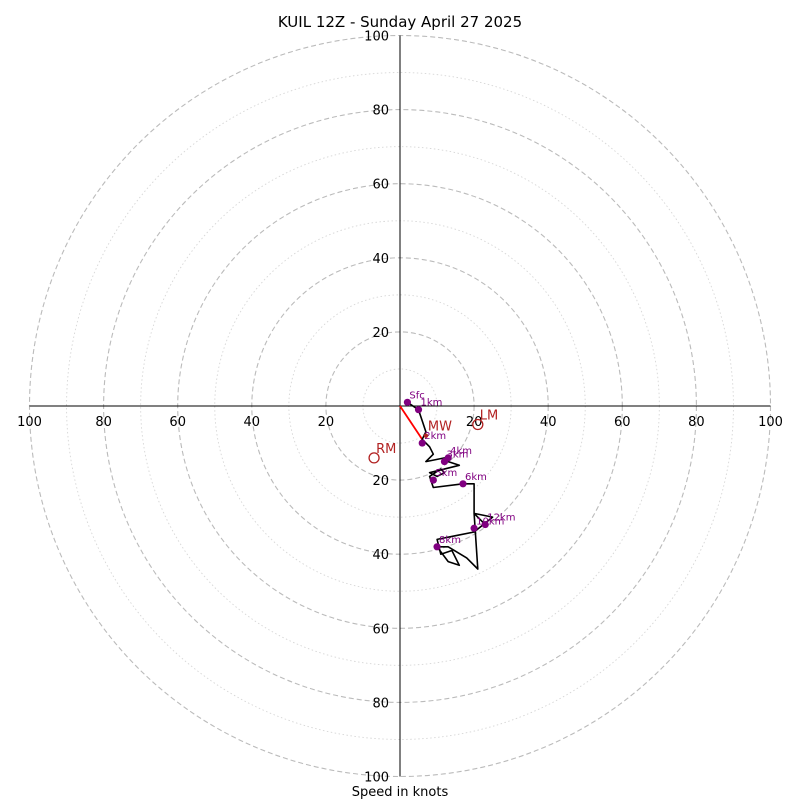  I want to click on hodograph-trace, so click(450, 485).